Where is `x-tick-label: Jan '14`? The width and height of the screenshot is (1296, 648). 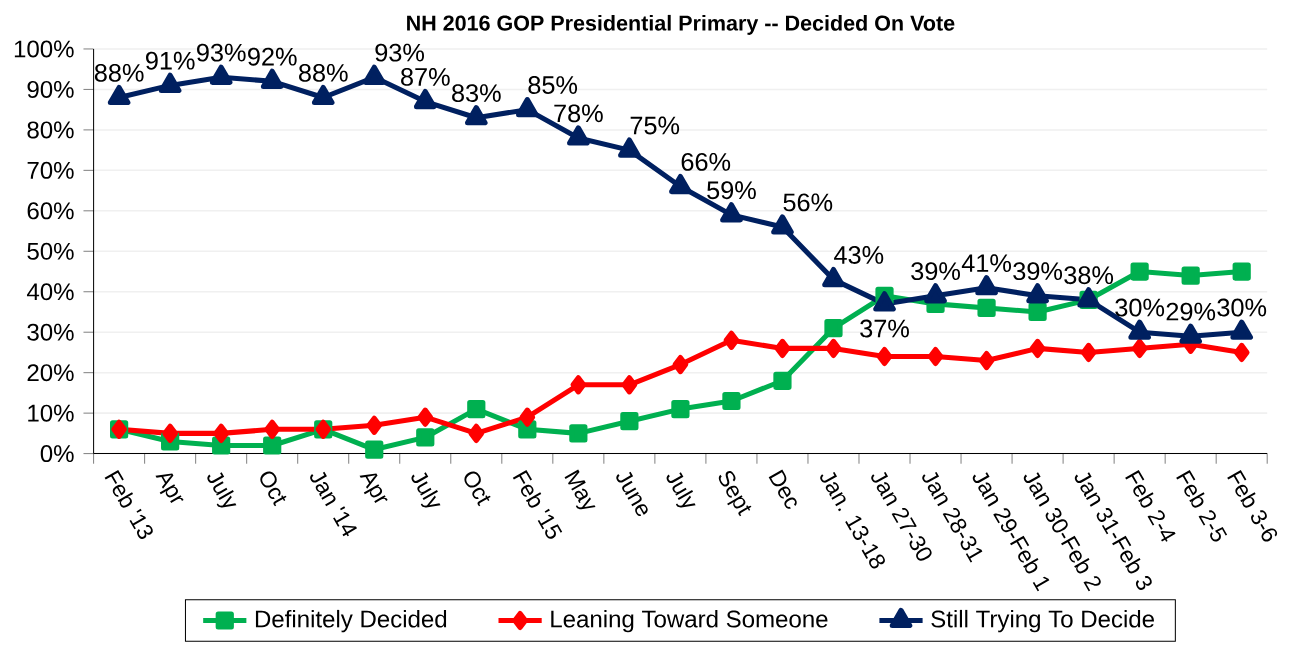 x-tick-label: Jan '14 is located at coordinates (334, 504).